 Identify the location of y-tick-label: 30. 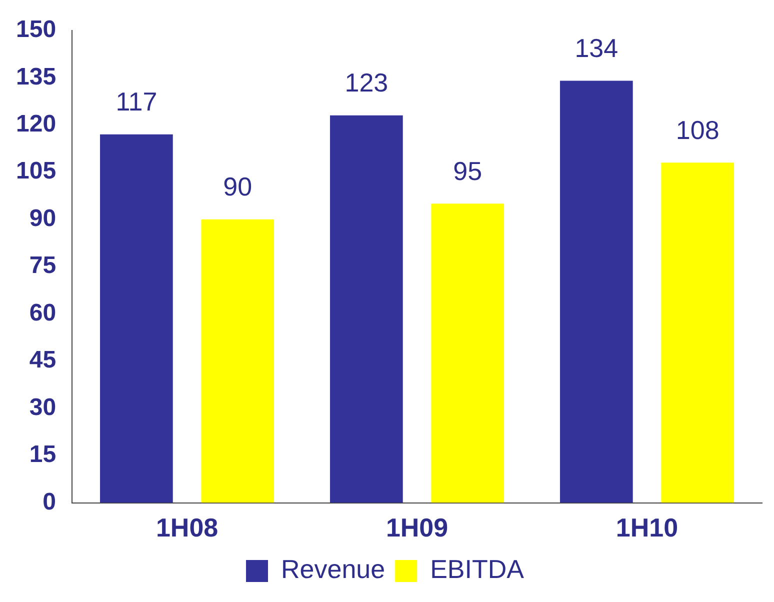
(42, 407).